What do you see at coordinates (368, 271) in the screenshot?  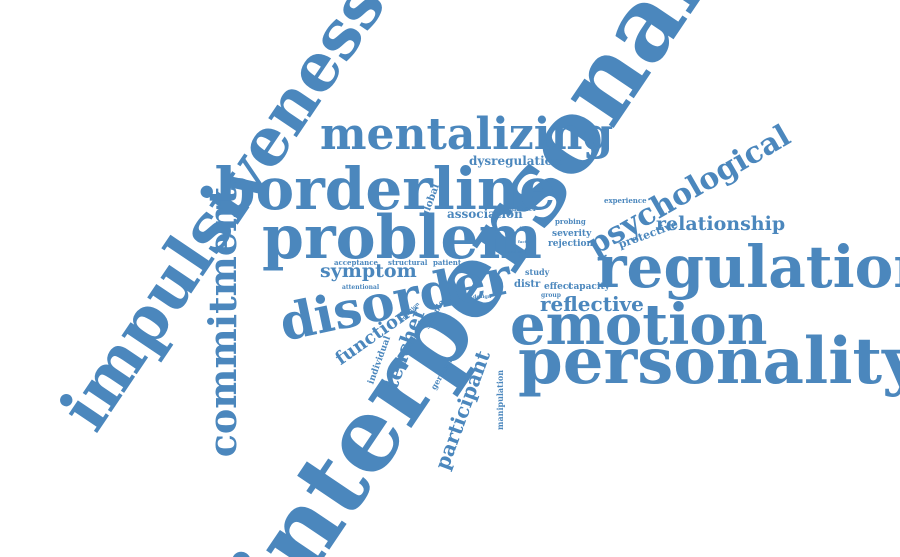 I see `word-symptom: symptom` at bounding box center [368, 271].